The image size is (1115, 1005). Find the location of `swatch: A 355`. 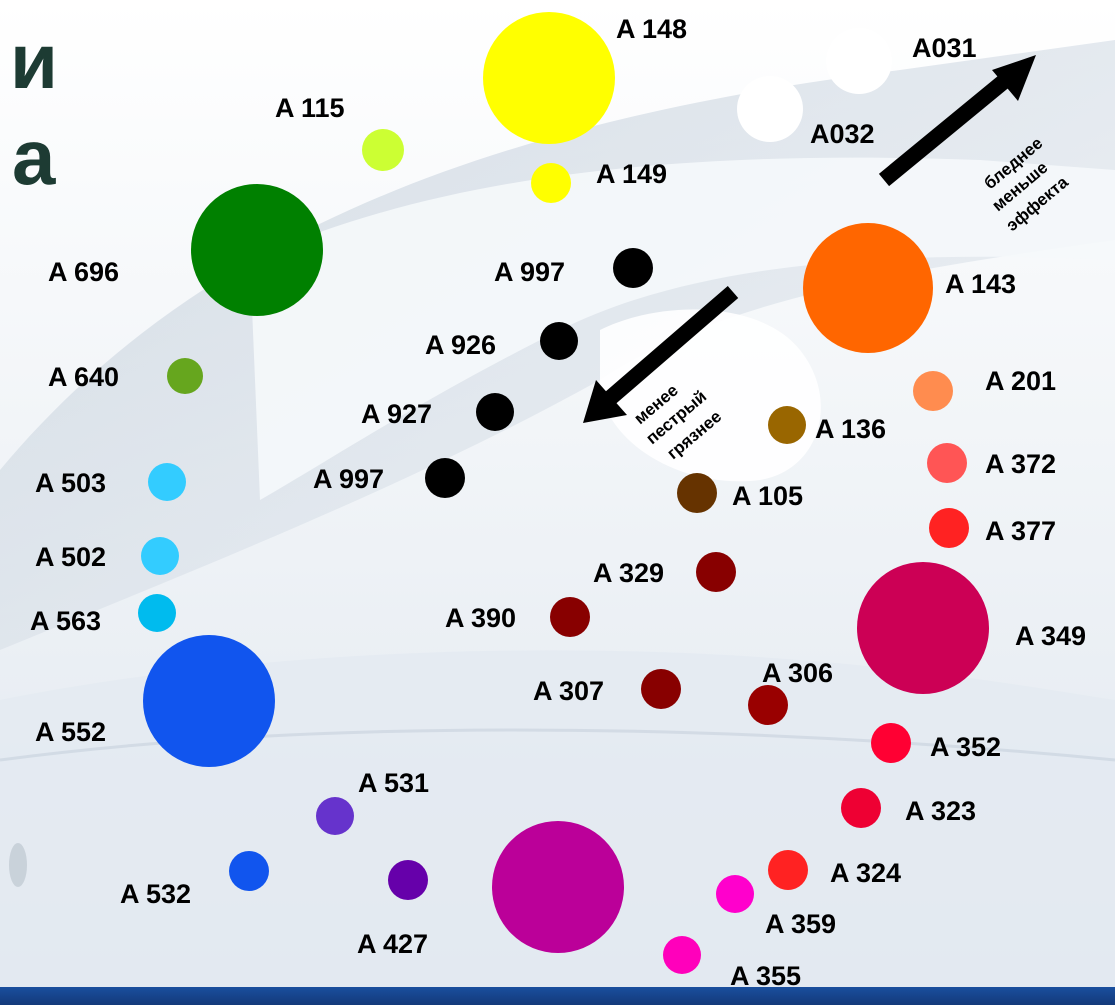

swatch: A 355 is located at coordinates (732, 963).